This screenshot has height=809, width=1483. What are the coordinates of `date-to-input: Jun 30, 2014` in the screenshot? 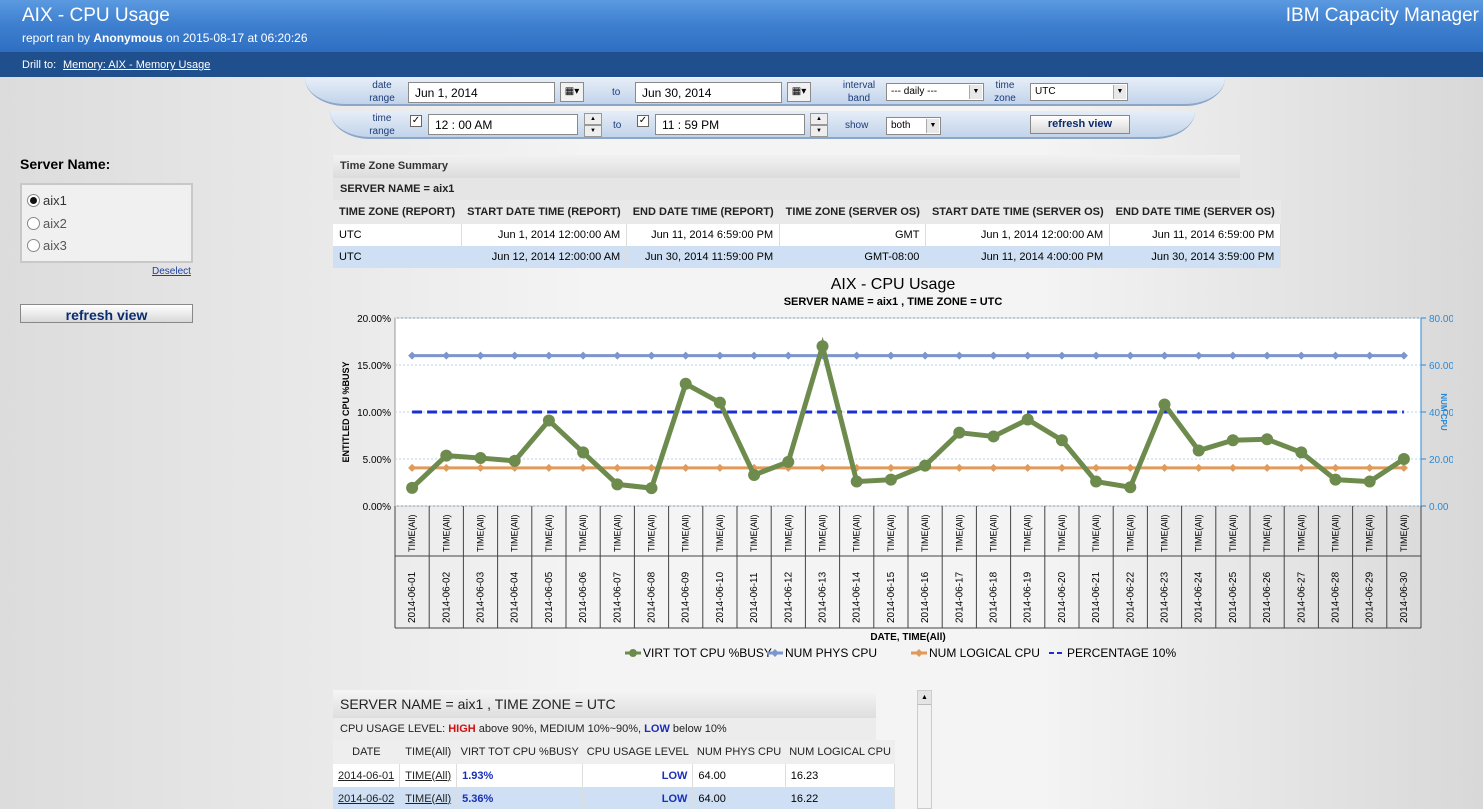 It's located at (708, 92).